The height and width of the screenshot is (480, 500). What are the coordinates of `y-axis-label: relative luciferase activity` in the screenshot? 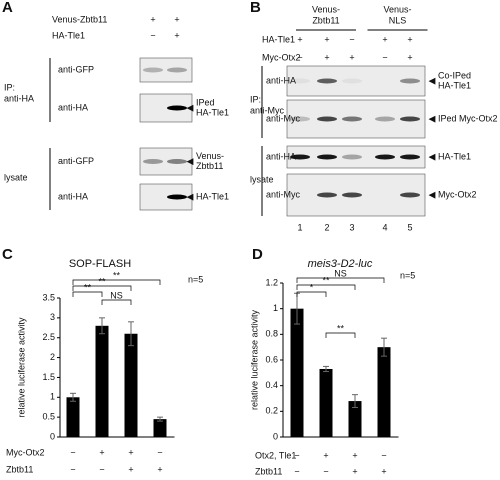 It's located at (21, 367).